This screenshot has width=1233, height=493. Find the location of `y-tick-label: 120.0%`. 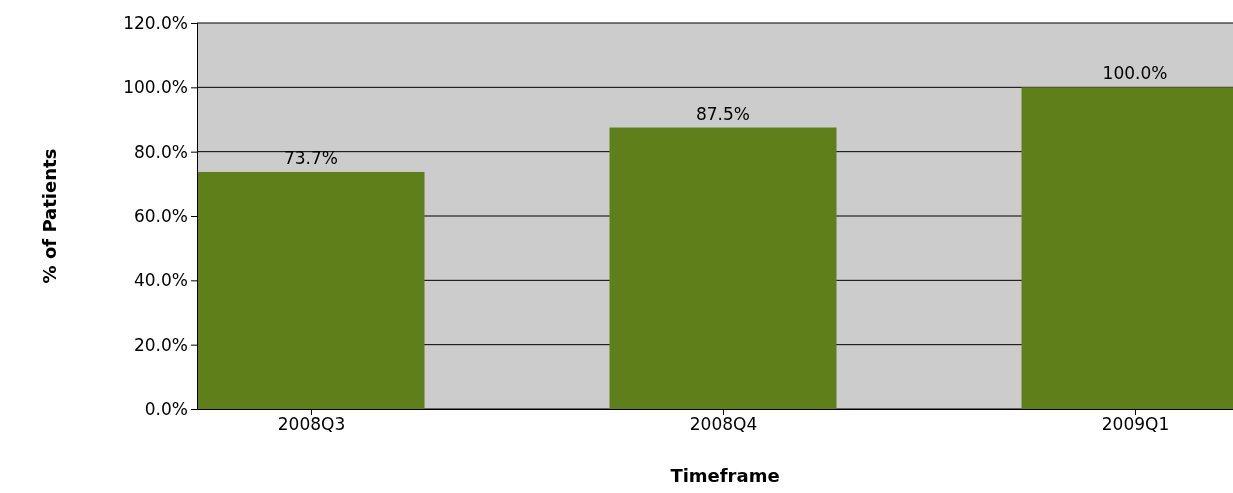

y-tick-label: 120.0% is located at coordinates (155, 22).